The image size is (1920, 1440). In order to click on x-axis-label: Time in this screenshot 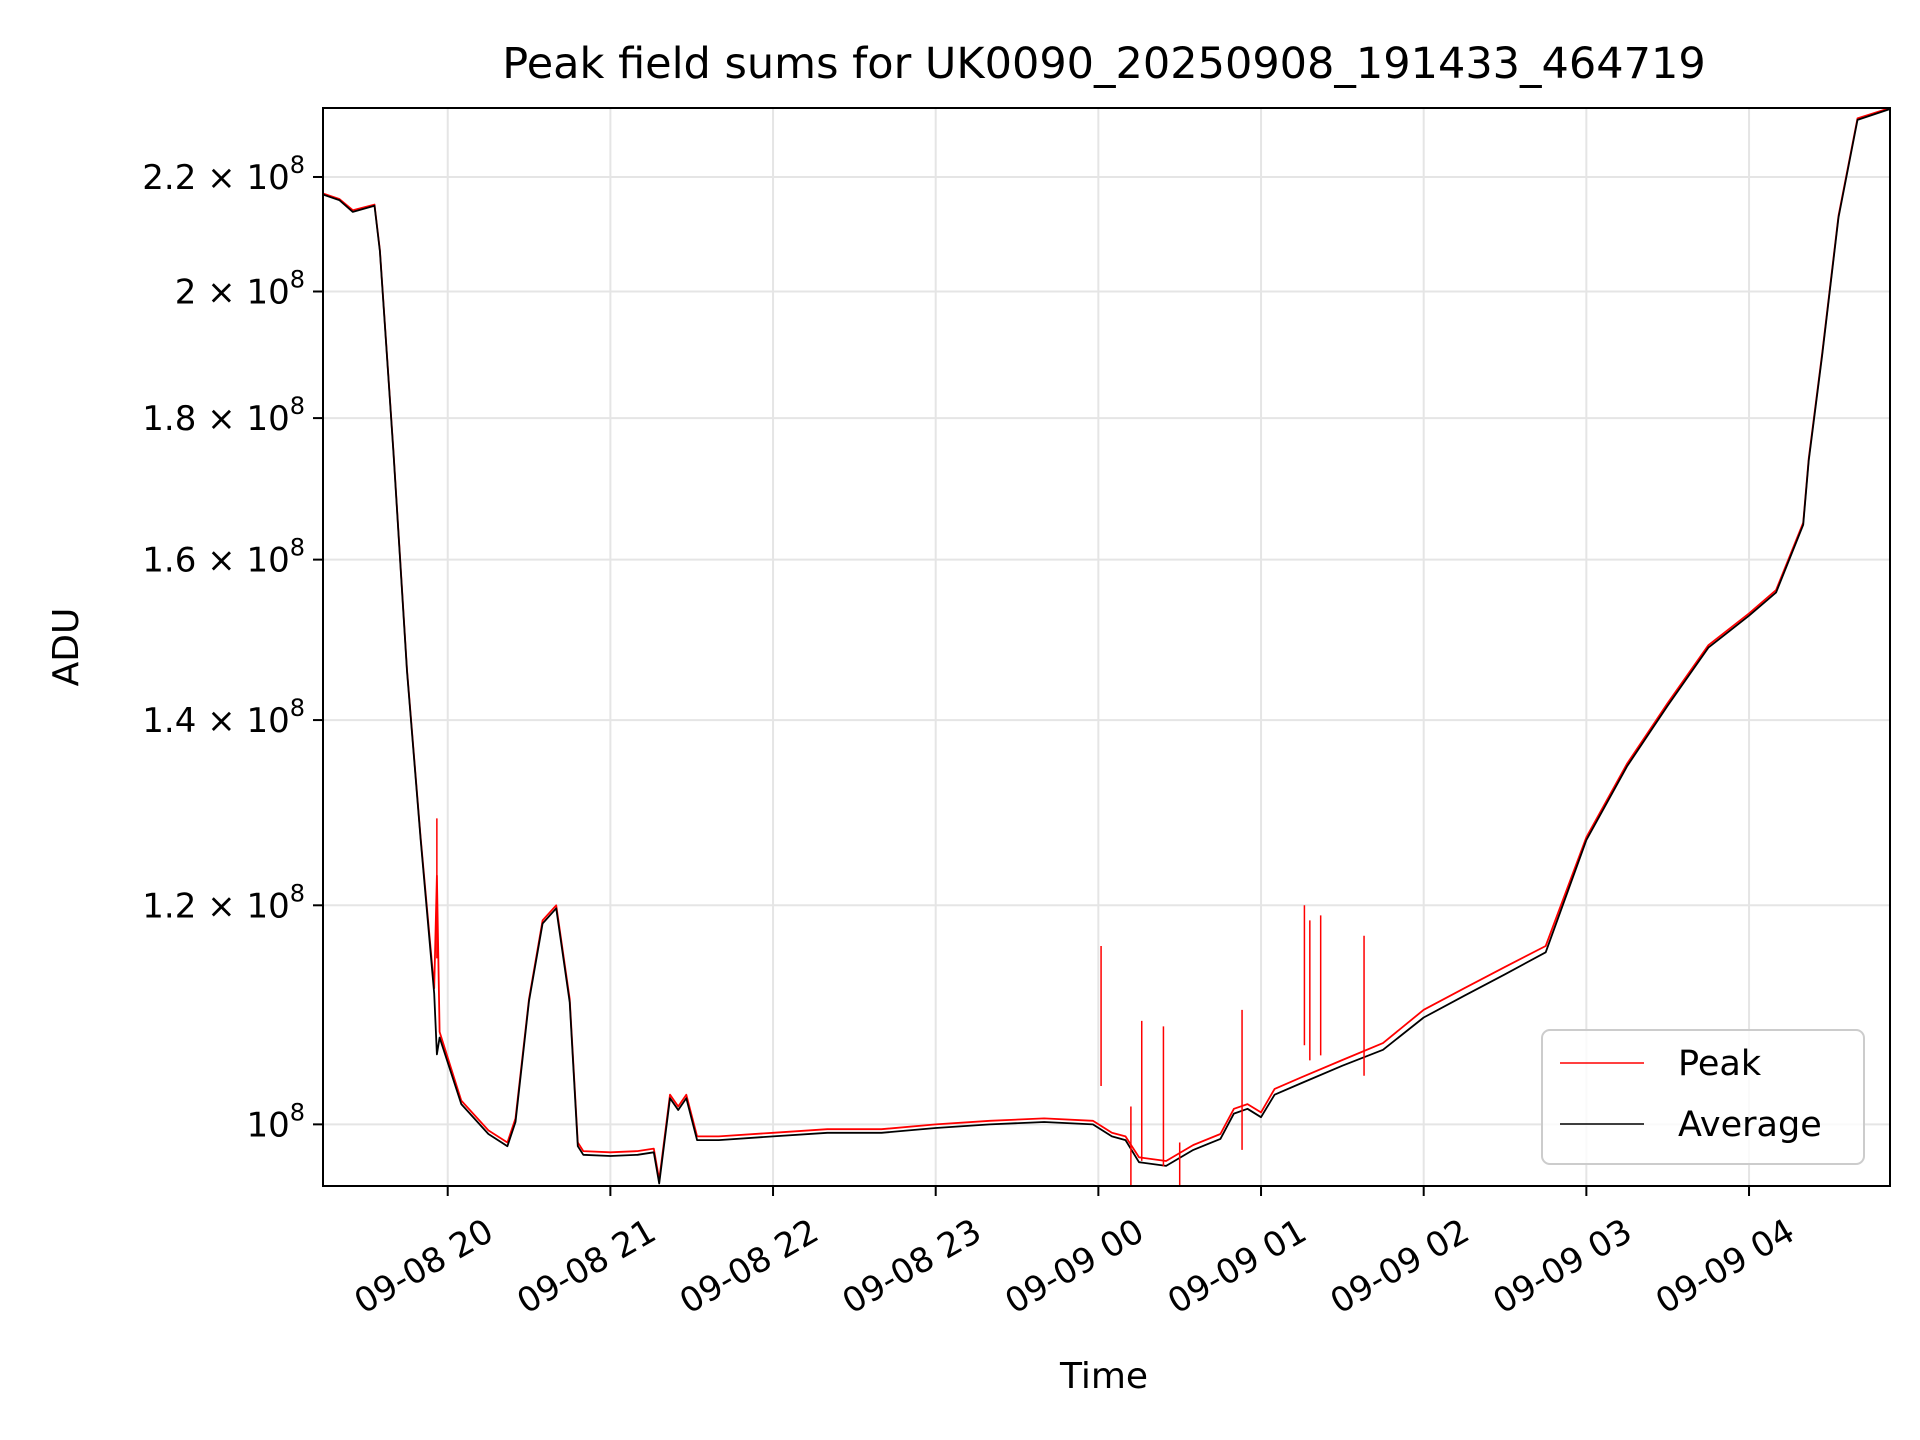, I will do `click(1103, 1376)`.